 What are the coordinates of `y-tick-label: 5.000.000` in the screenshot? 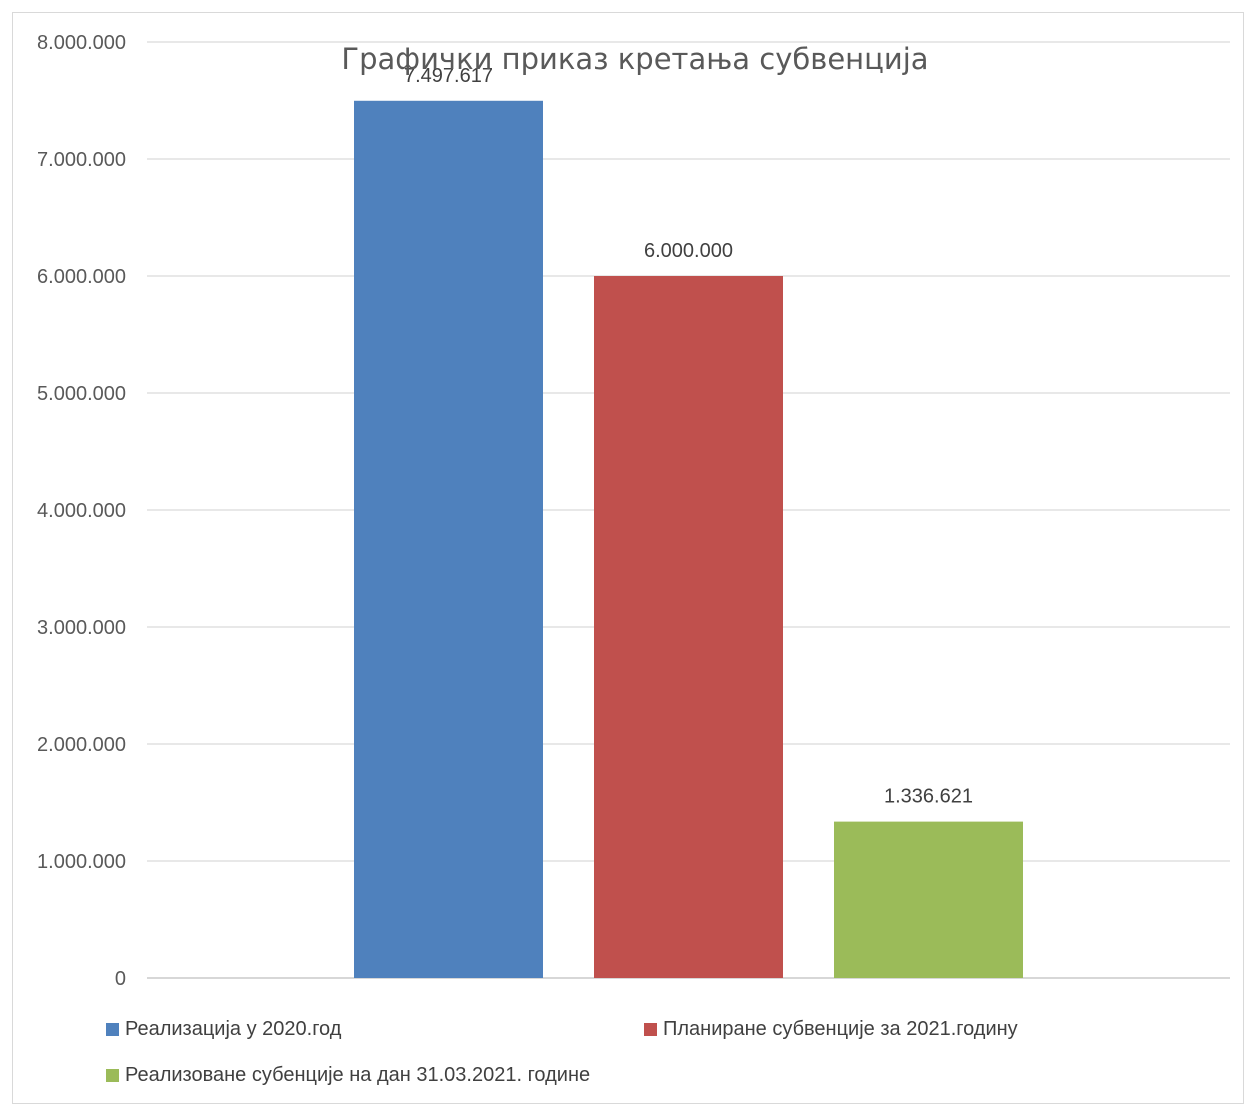 It's located at (81, 394).